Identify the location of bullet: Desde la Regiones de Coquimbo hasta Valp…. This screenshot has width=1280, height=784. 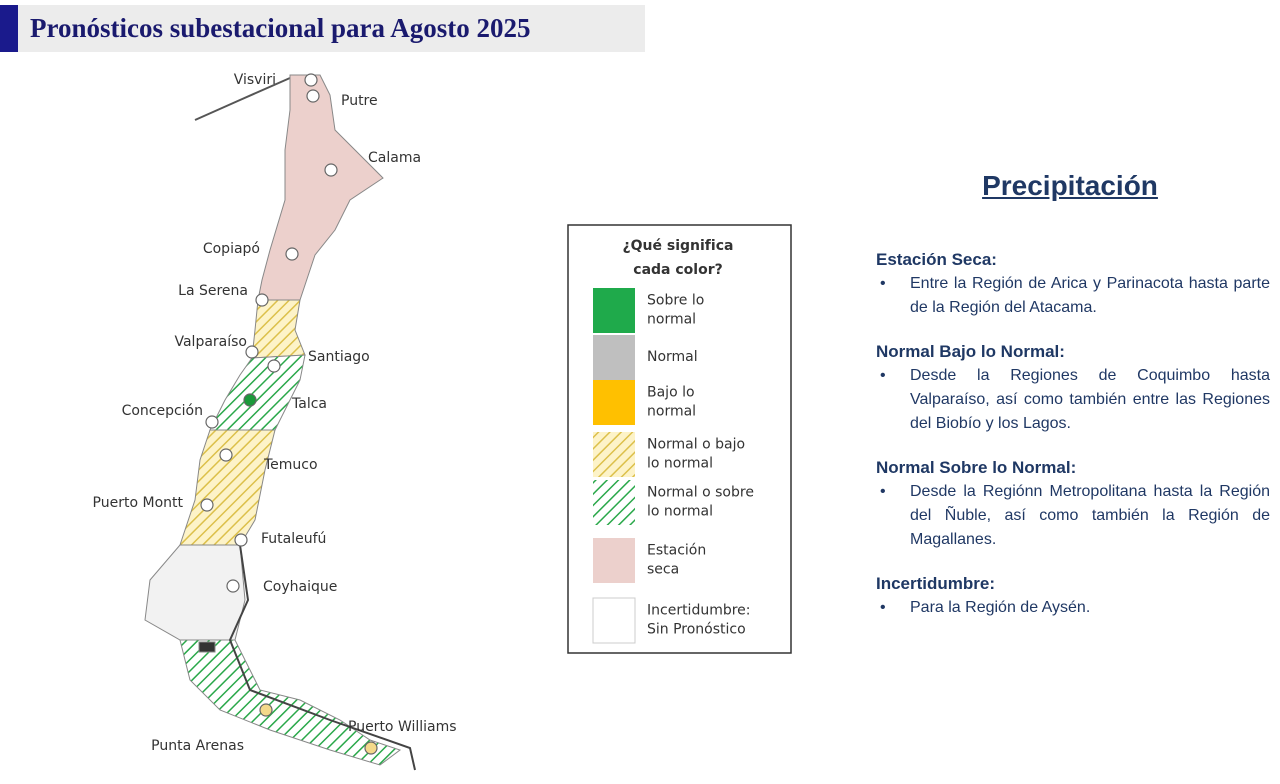
(1070, 400).